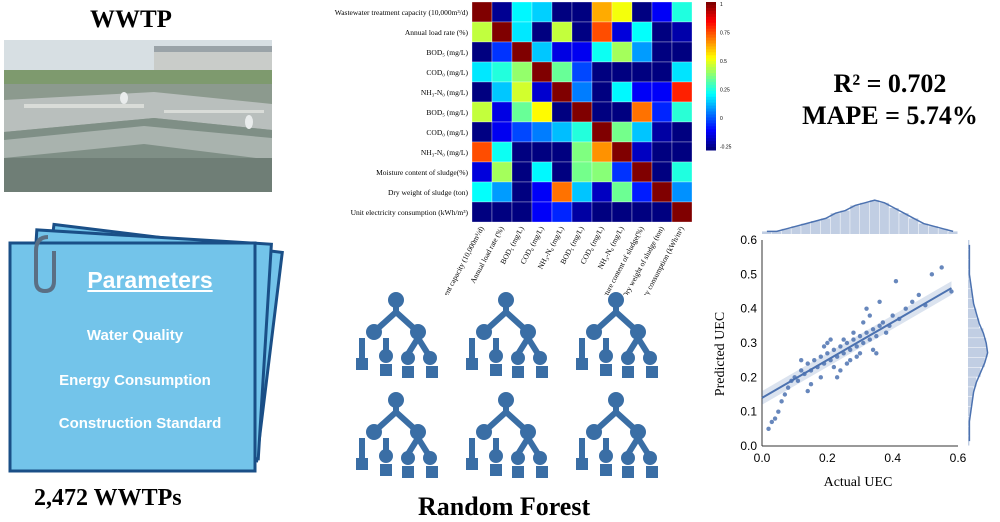 This screenshot has height=522, width=1000. I want to click on parameter-item-water-quality: Water Quality, so click(135, 335).